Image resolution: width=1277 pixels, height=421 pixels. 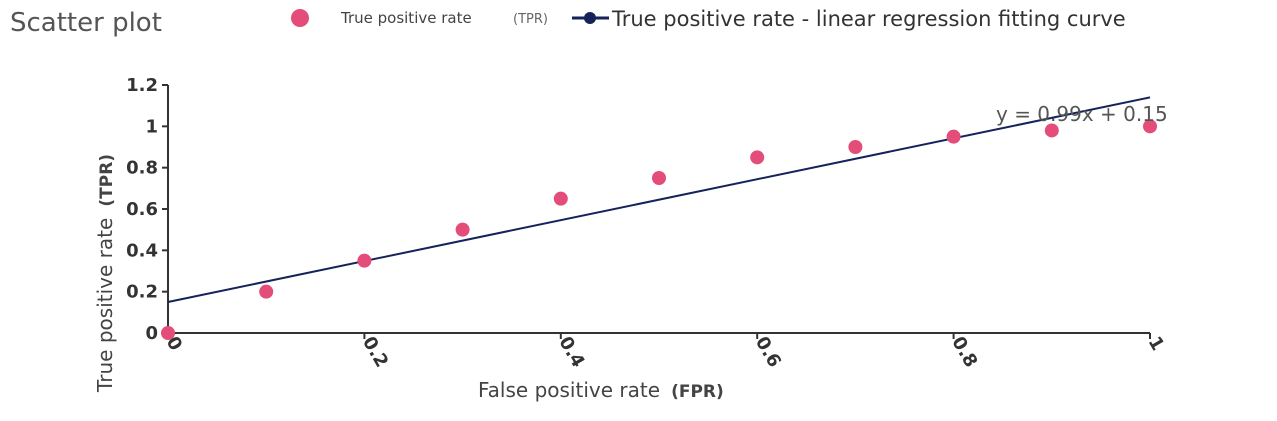 What do you see at coordinates (142, 292) in the screenshot?
I see `y-tick-label: 0.2` at bounding box center [142, 292].